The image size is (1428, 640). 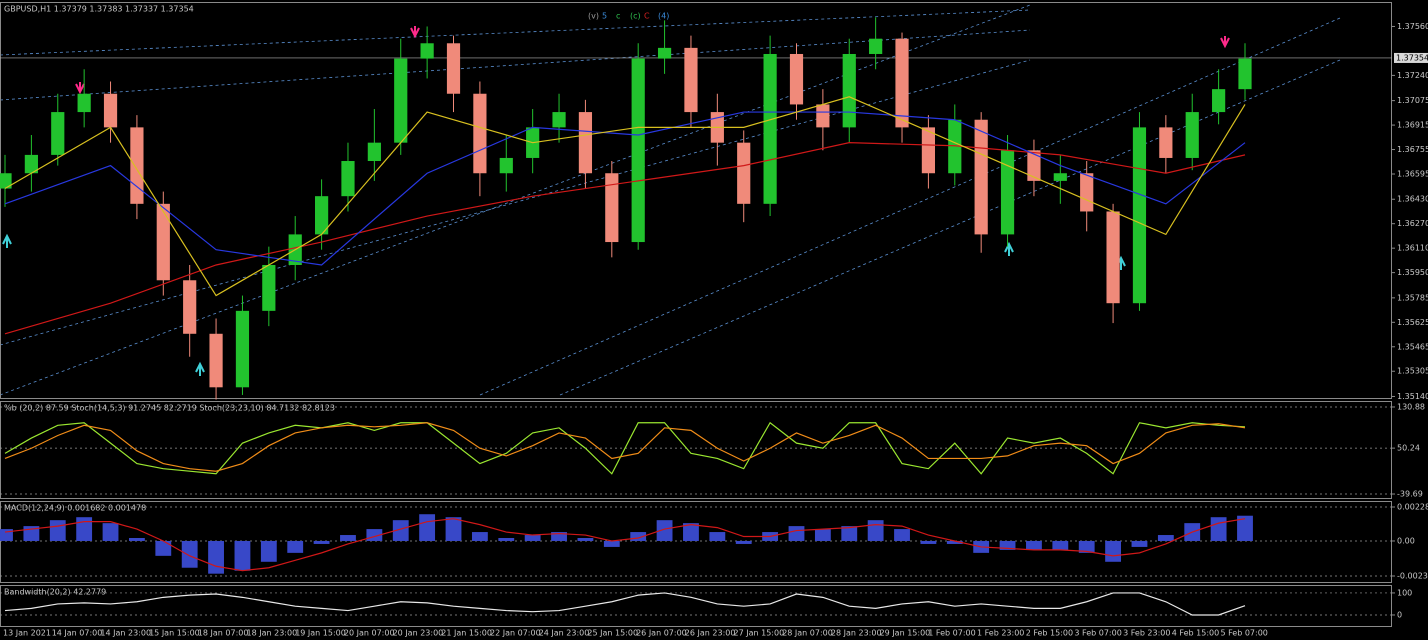 What do you see at coordinates (1412, 248) in the screenshot?
I see `y-tick-label: 1.36110` at bounding box center [1412, 248].